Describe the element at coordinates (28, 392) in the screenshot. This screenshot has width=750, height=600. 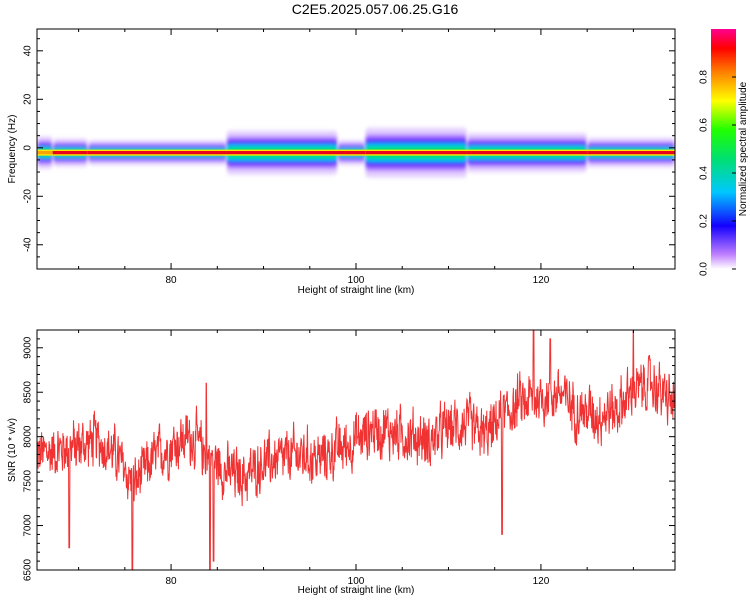
I see `snr-y-tick-label: 8500` at that location.